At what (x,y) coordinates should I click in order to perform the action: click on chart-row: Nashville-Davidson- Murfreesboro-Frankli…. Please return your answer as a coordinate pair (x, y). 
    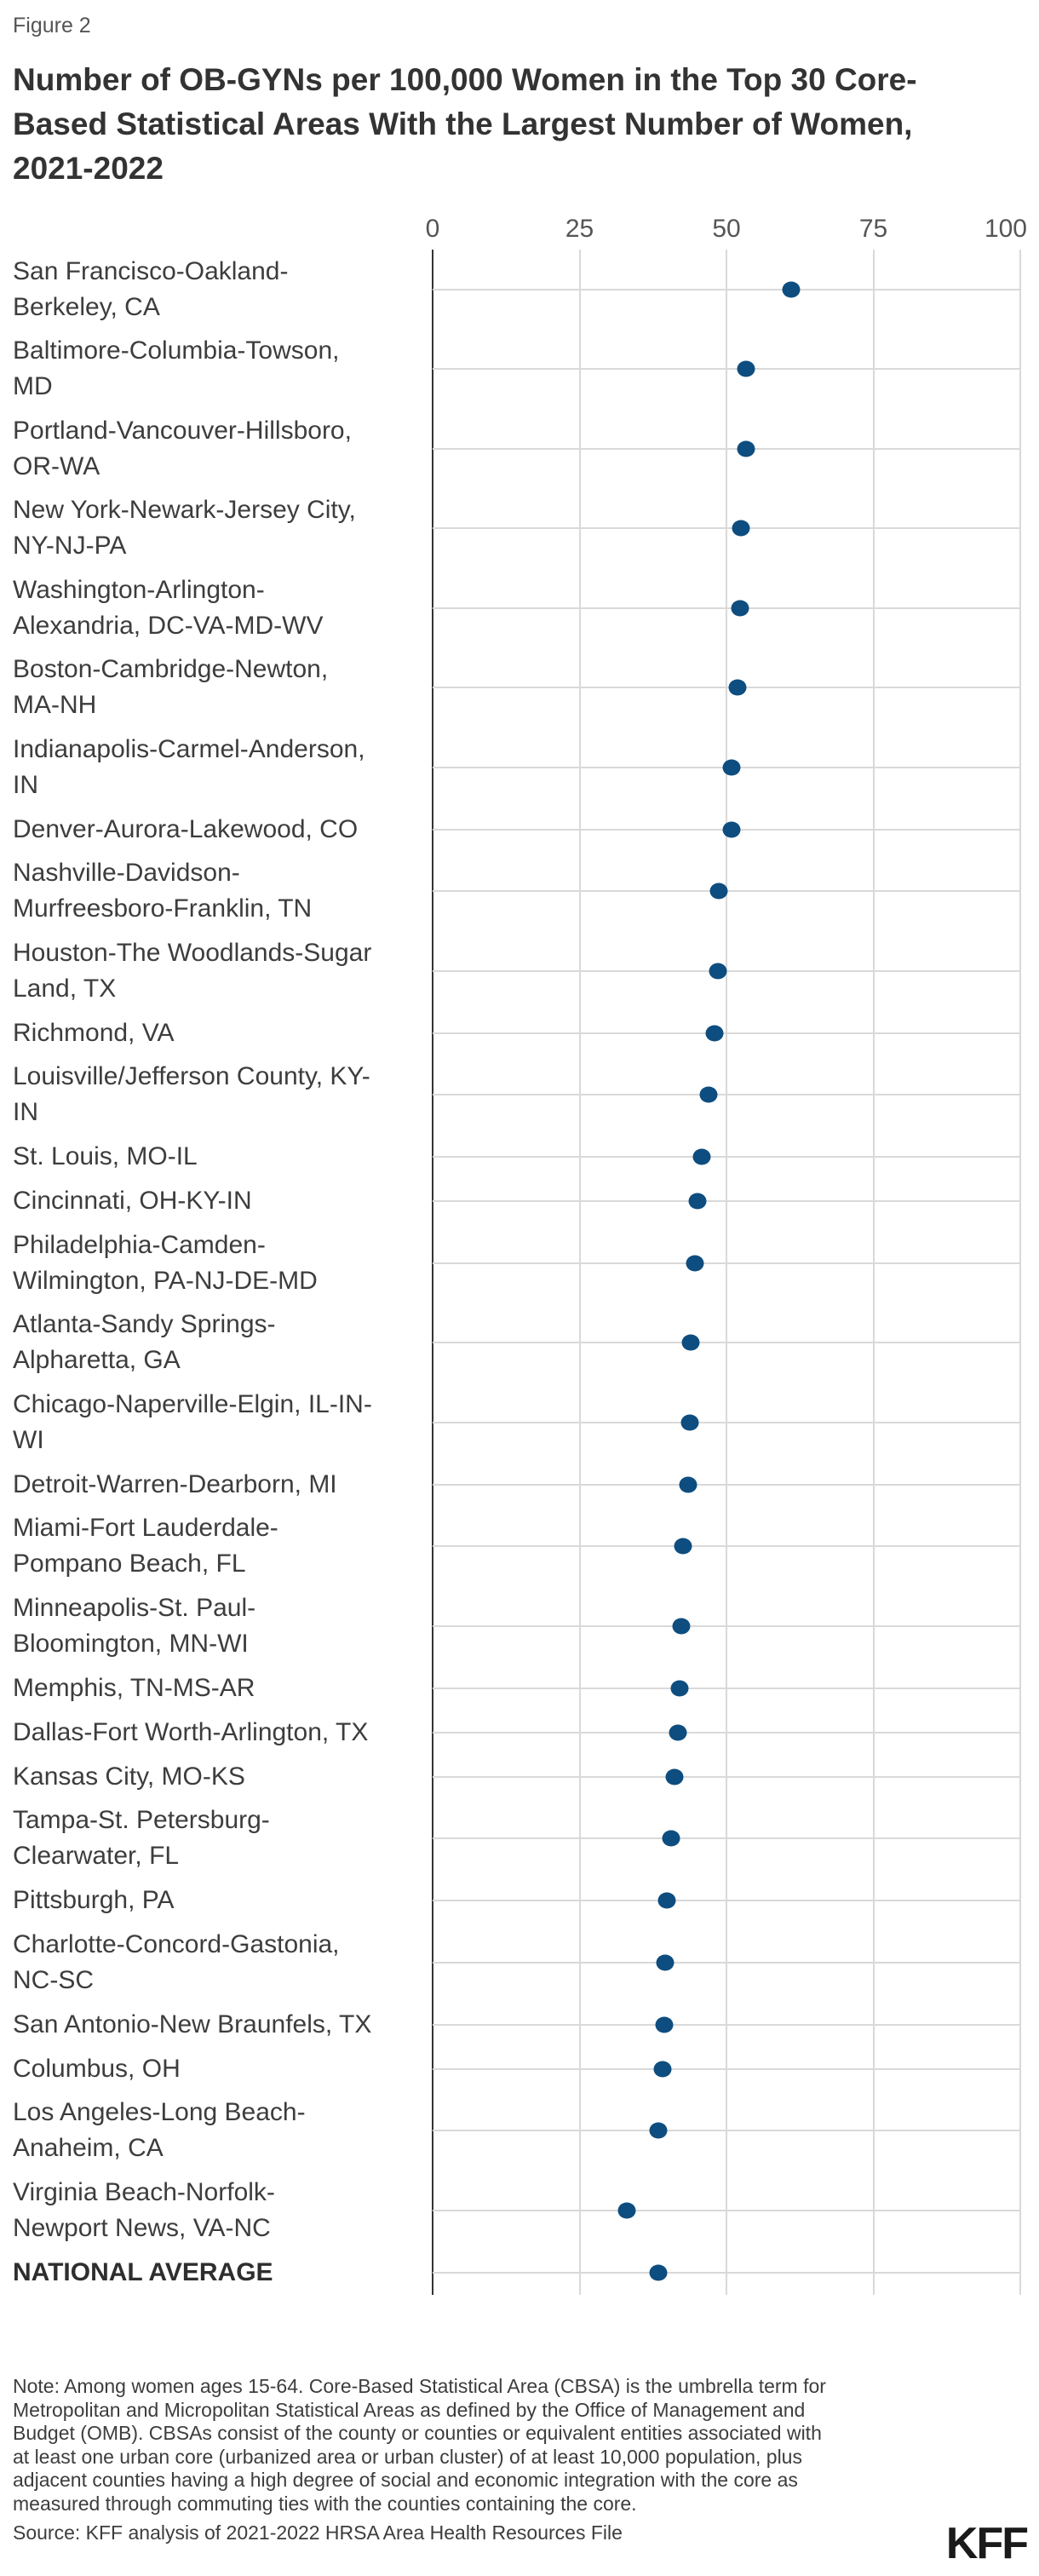
    Looking at the image, I should click on (519, 892).